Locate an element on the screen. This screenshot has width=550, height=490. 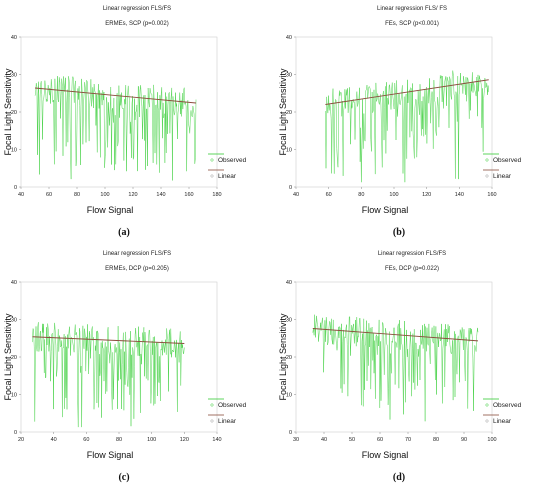
panel-caption: (b) is located at coordinates (399, 232).